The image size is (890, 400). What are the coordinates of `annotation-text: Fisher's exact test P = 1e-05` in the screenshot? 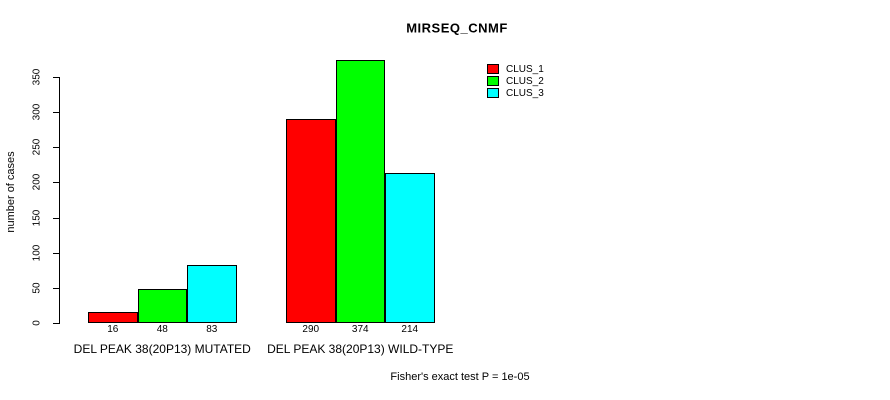 It's located at (460, 377).